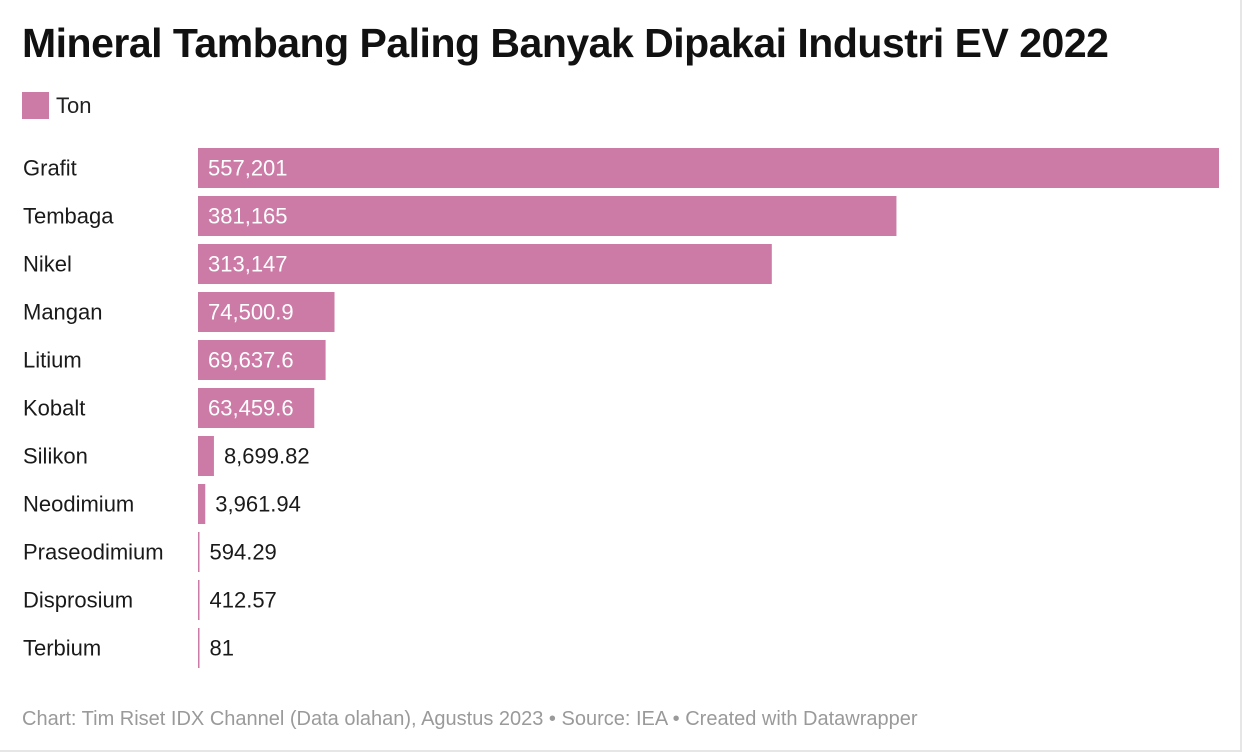  What do you see at coordinates (93, 552) in the screenshot?
I see `category-label: Praseodimium` at bounding box center [93, 552].